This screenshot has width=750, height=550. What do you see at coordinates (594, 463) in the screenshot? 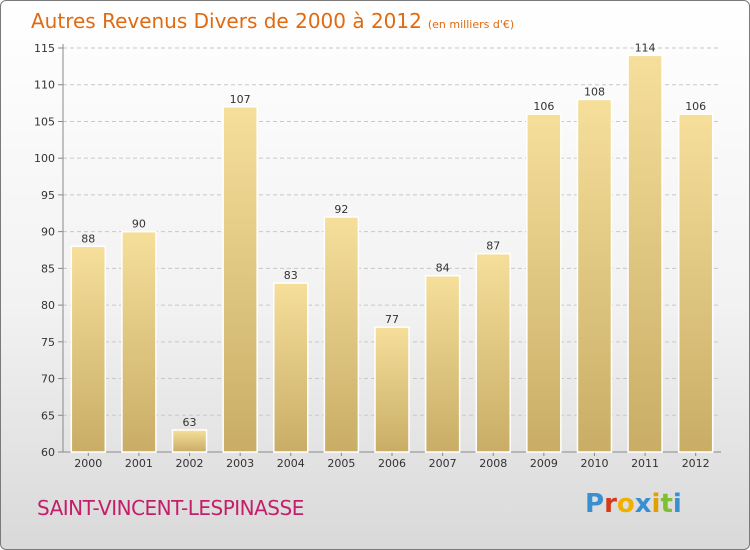
I see `x-tick-label-2010: 2010` at bounding box center [594, 463].